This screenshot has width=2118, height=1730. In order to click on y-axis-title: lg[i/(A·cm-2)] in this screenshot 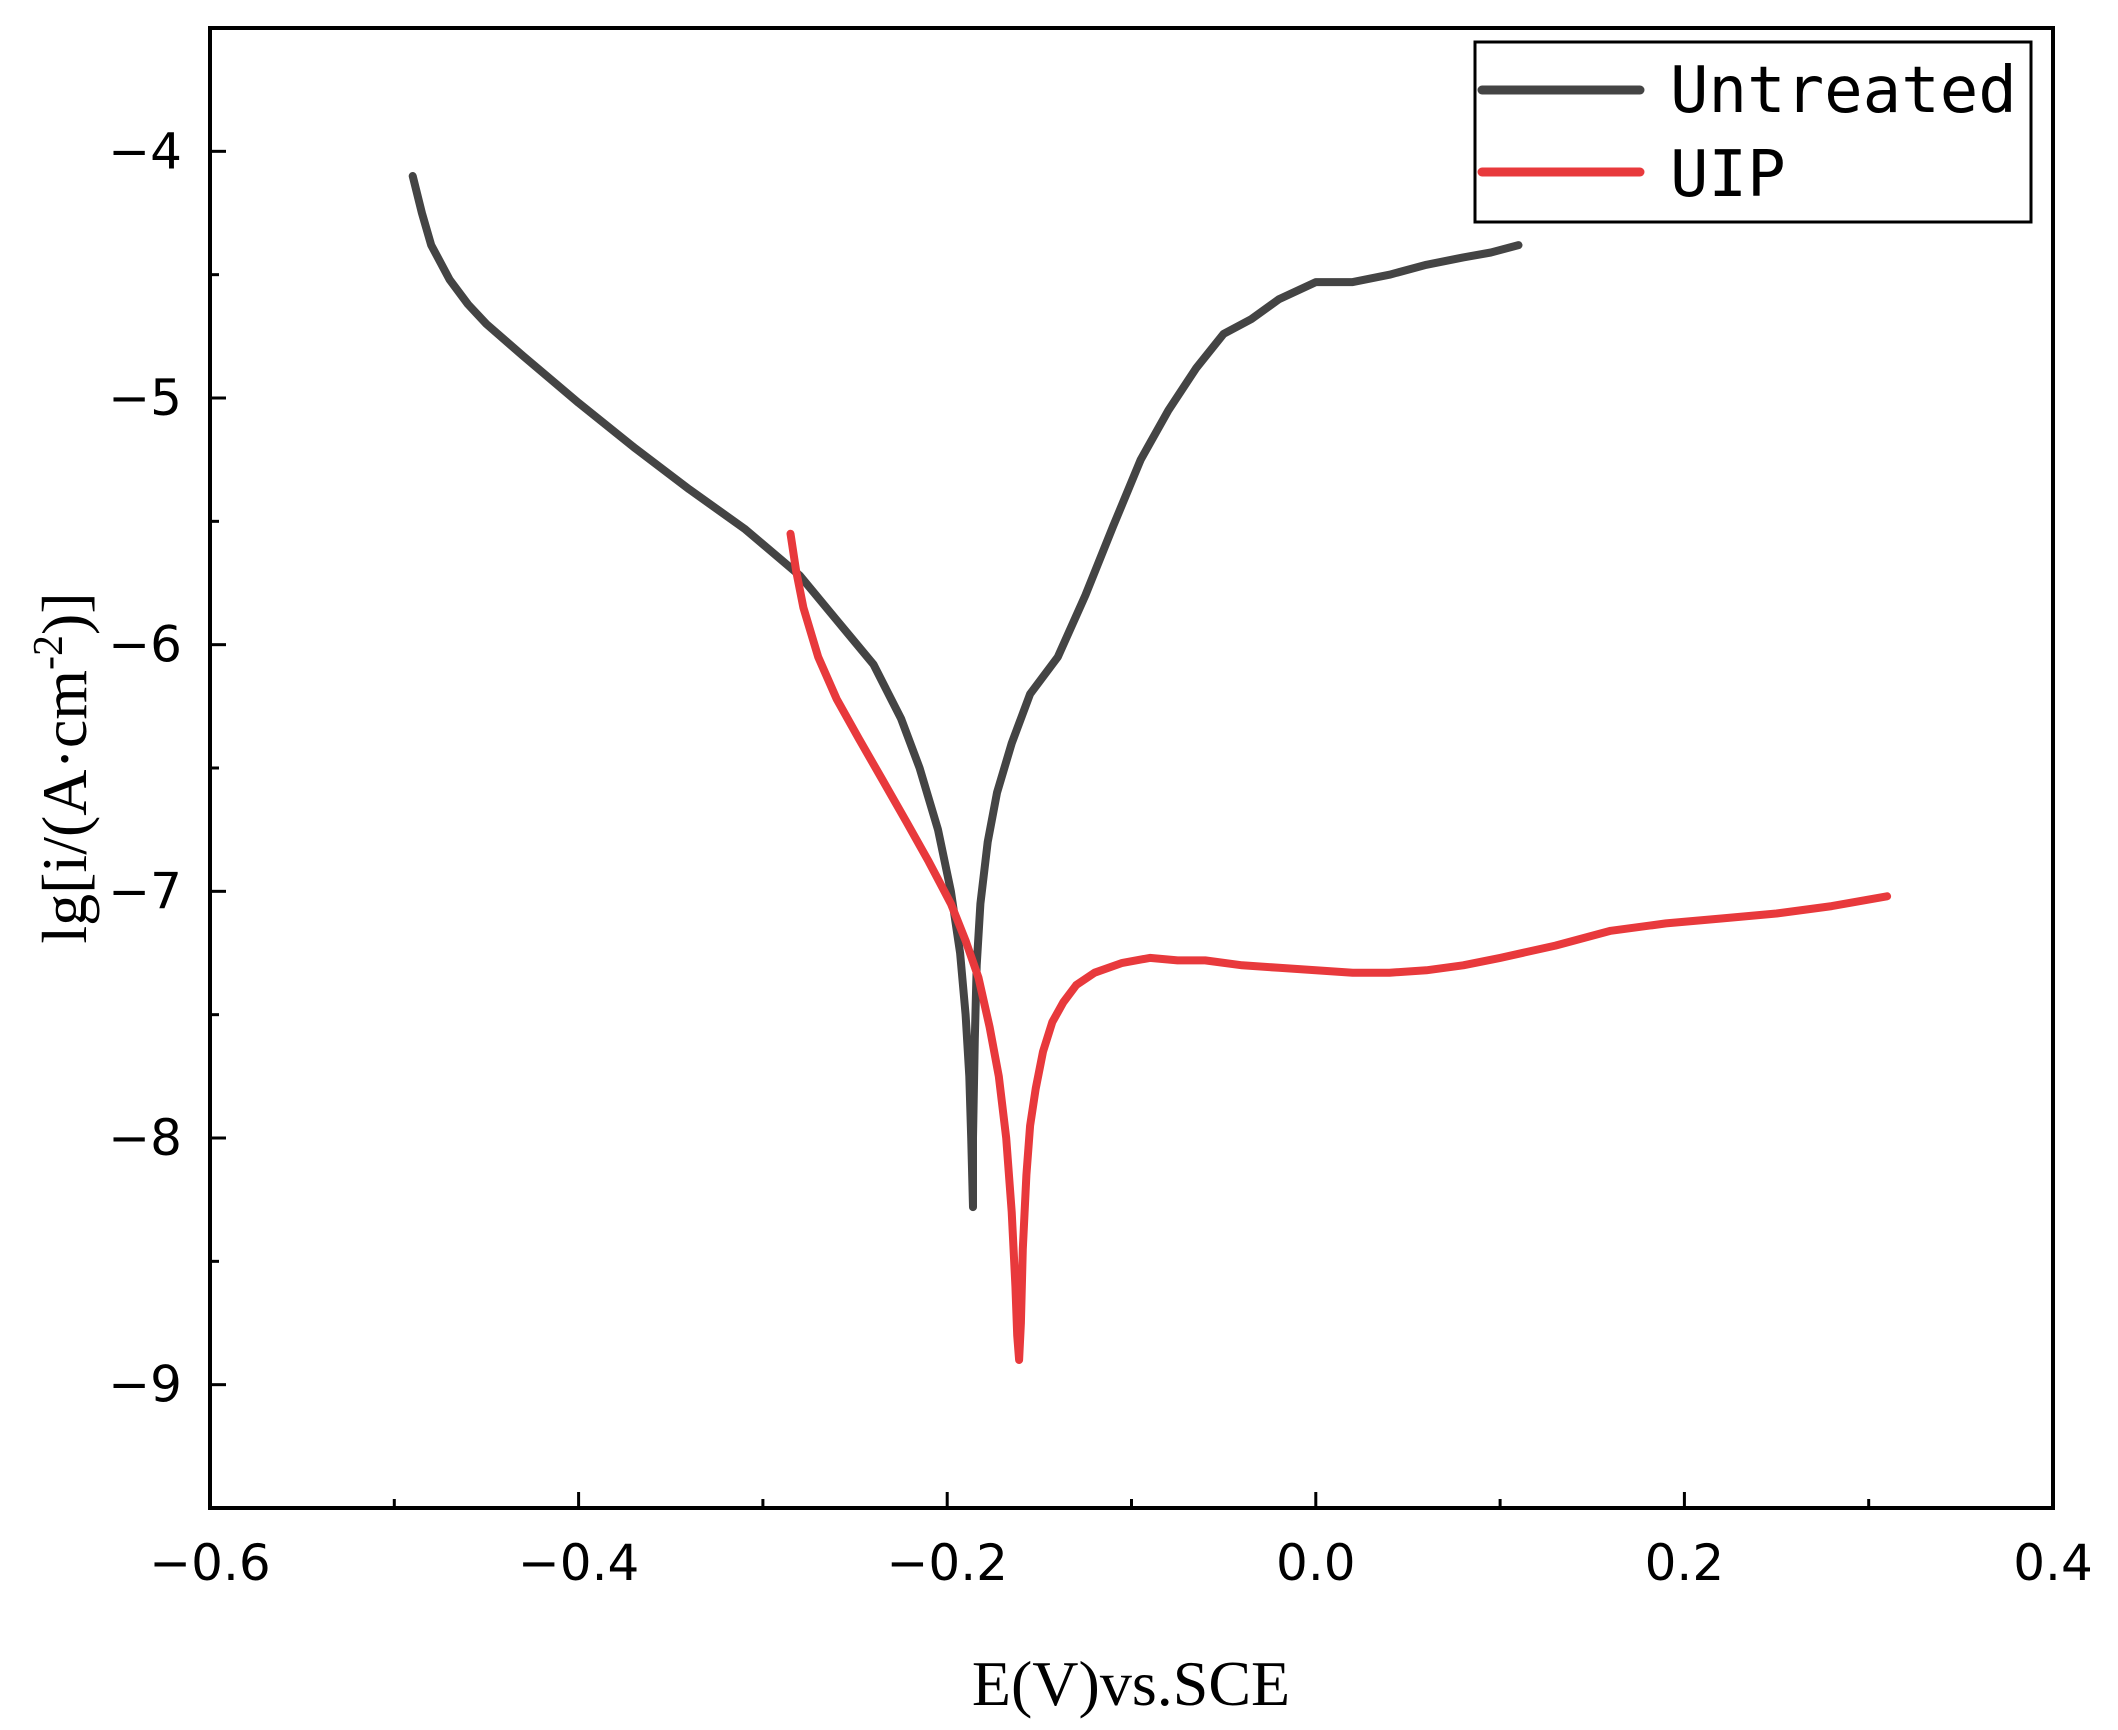, I will do `click(63, 767)`.